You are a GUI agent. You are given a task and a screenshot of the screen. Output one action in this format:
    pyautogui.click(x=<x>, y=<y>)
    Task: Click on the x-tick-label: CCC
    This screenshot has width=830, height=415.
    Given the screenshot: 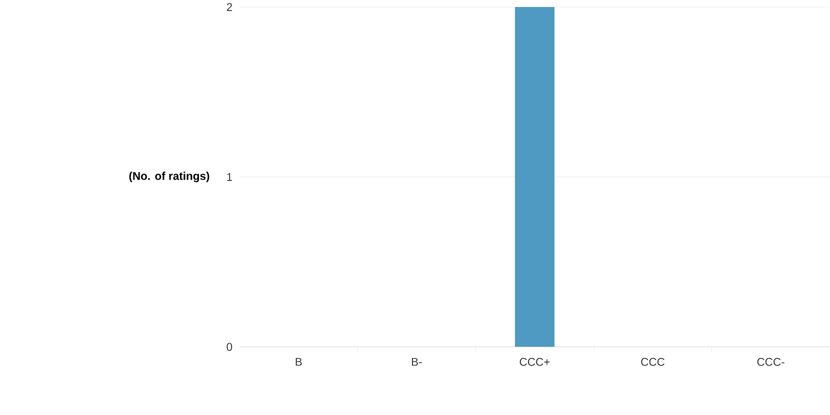 What is the action you would take?
    pyautogui.click(x=653, y=362)
    